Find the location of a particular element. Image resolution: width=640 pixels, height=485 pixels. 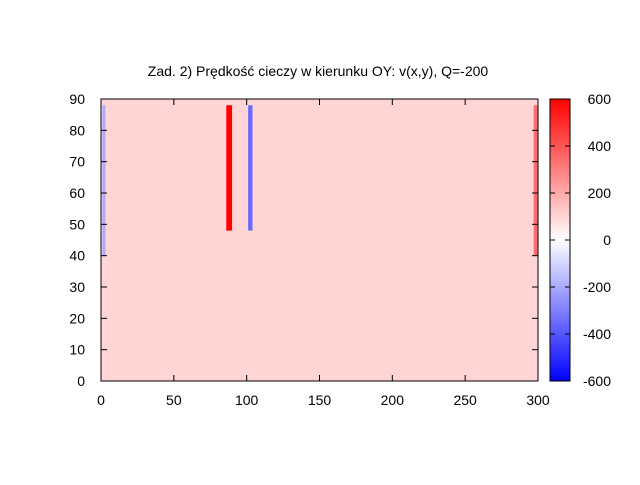

x-tick-label: 50 is located at coordinates (174, 400).